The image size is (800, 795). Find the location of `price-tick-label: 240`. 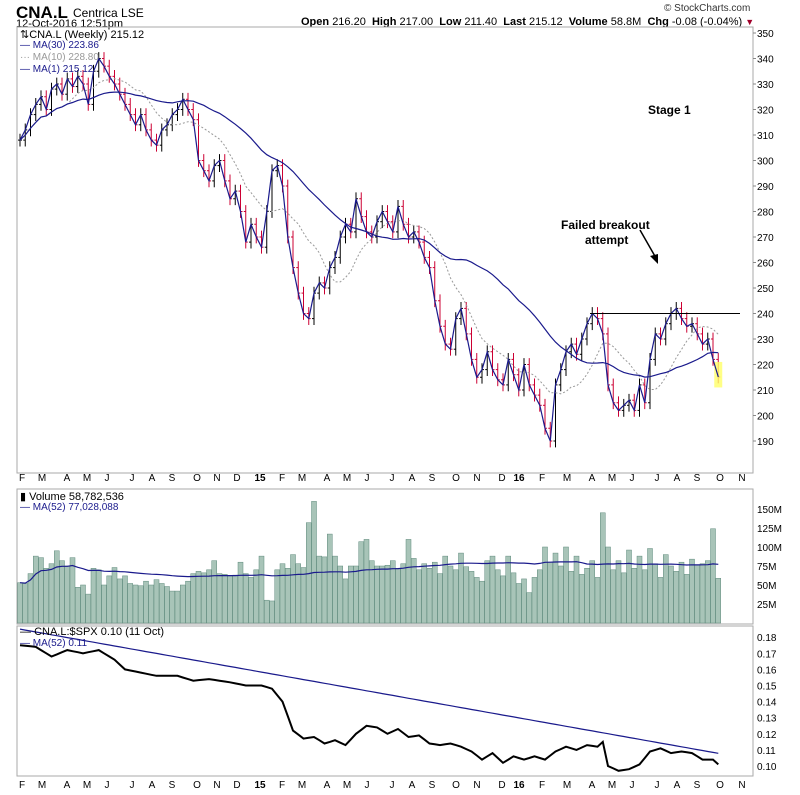

price-tick-label: 240 is located at coordinates (765, 315).